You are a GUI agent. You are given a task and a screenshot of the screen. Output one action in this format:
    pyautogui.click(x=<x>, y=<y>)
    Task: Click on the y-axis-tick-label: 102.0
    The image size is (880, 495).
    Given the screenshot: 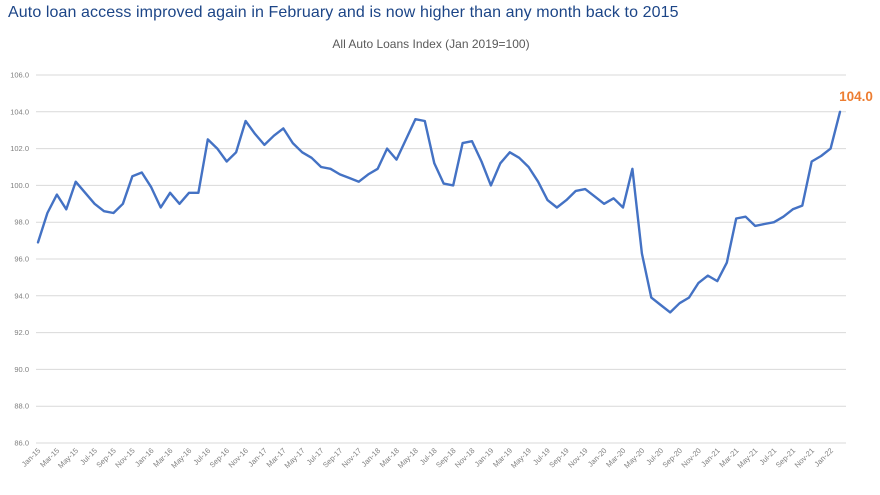 What is the action you would take?
    pyautogui.click(x=19, y=148)
    